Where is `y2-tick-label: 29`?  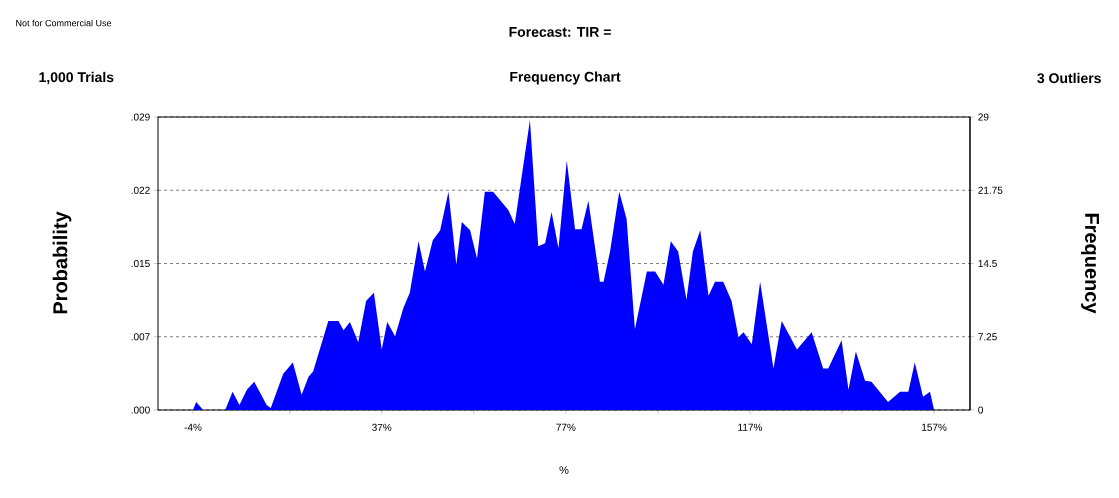 y2-tick-label: 29 is located at coordinates (983, 117).